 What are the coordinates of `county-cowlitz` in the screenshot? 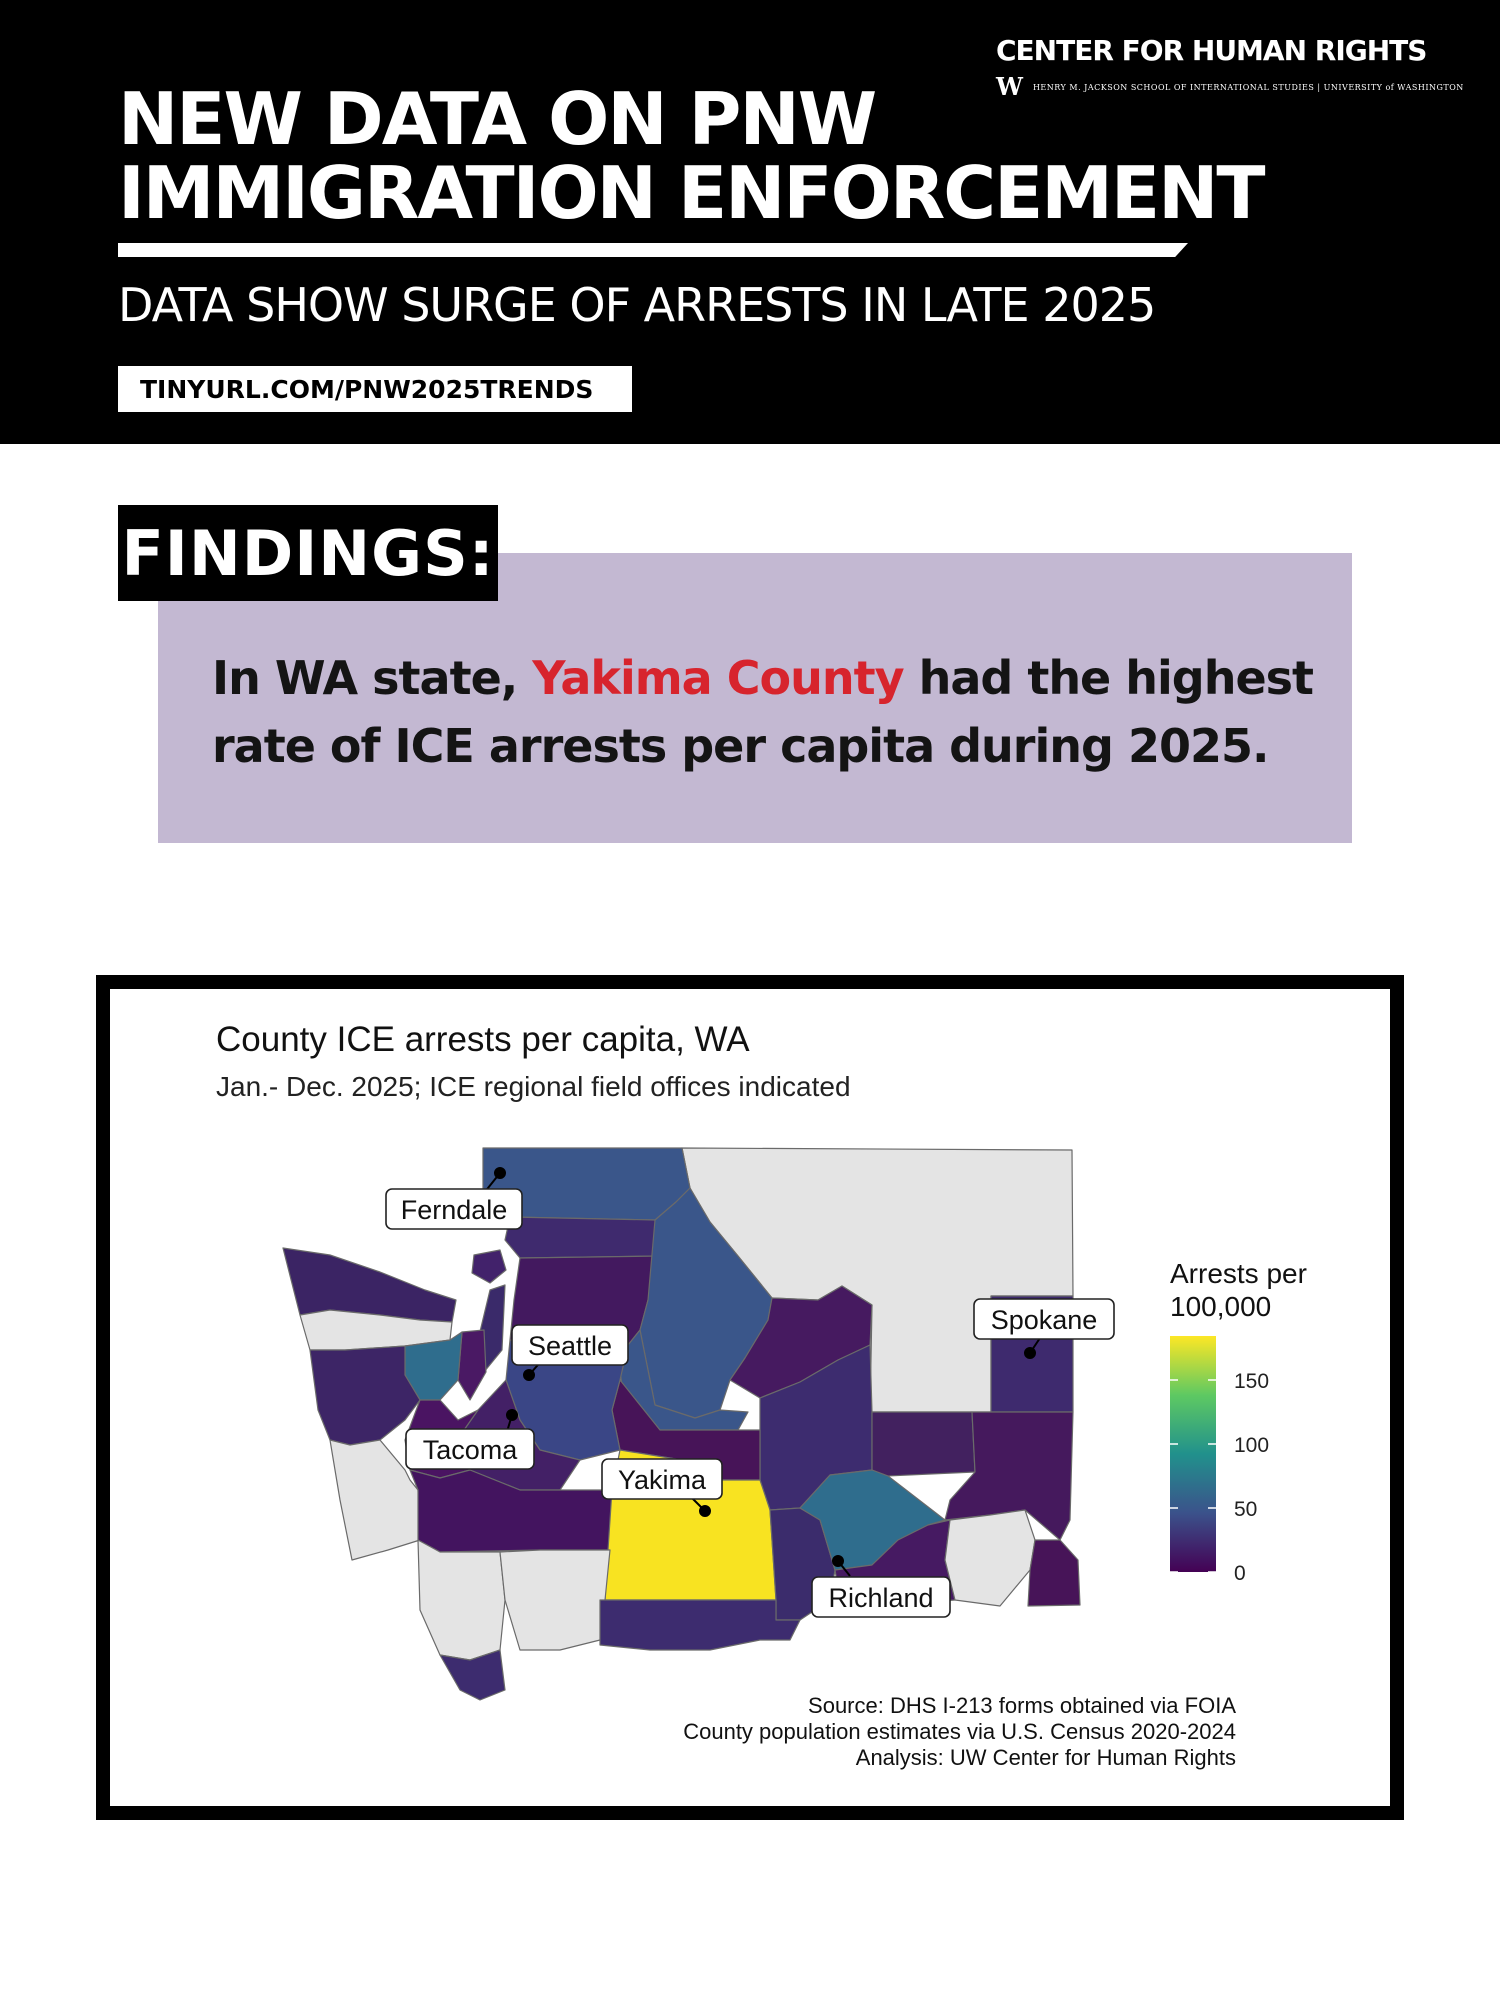 It's located at (461, 1600).